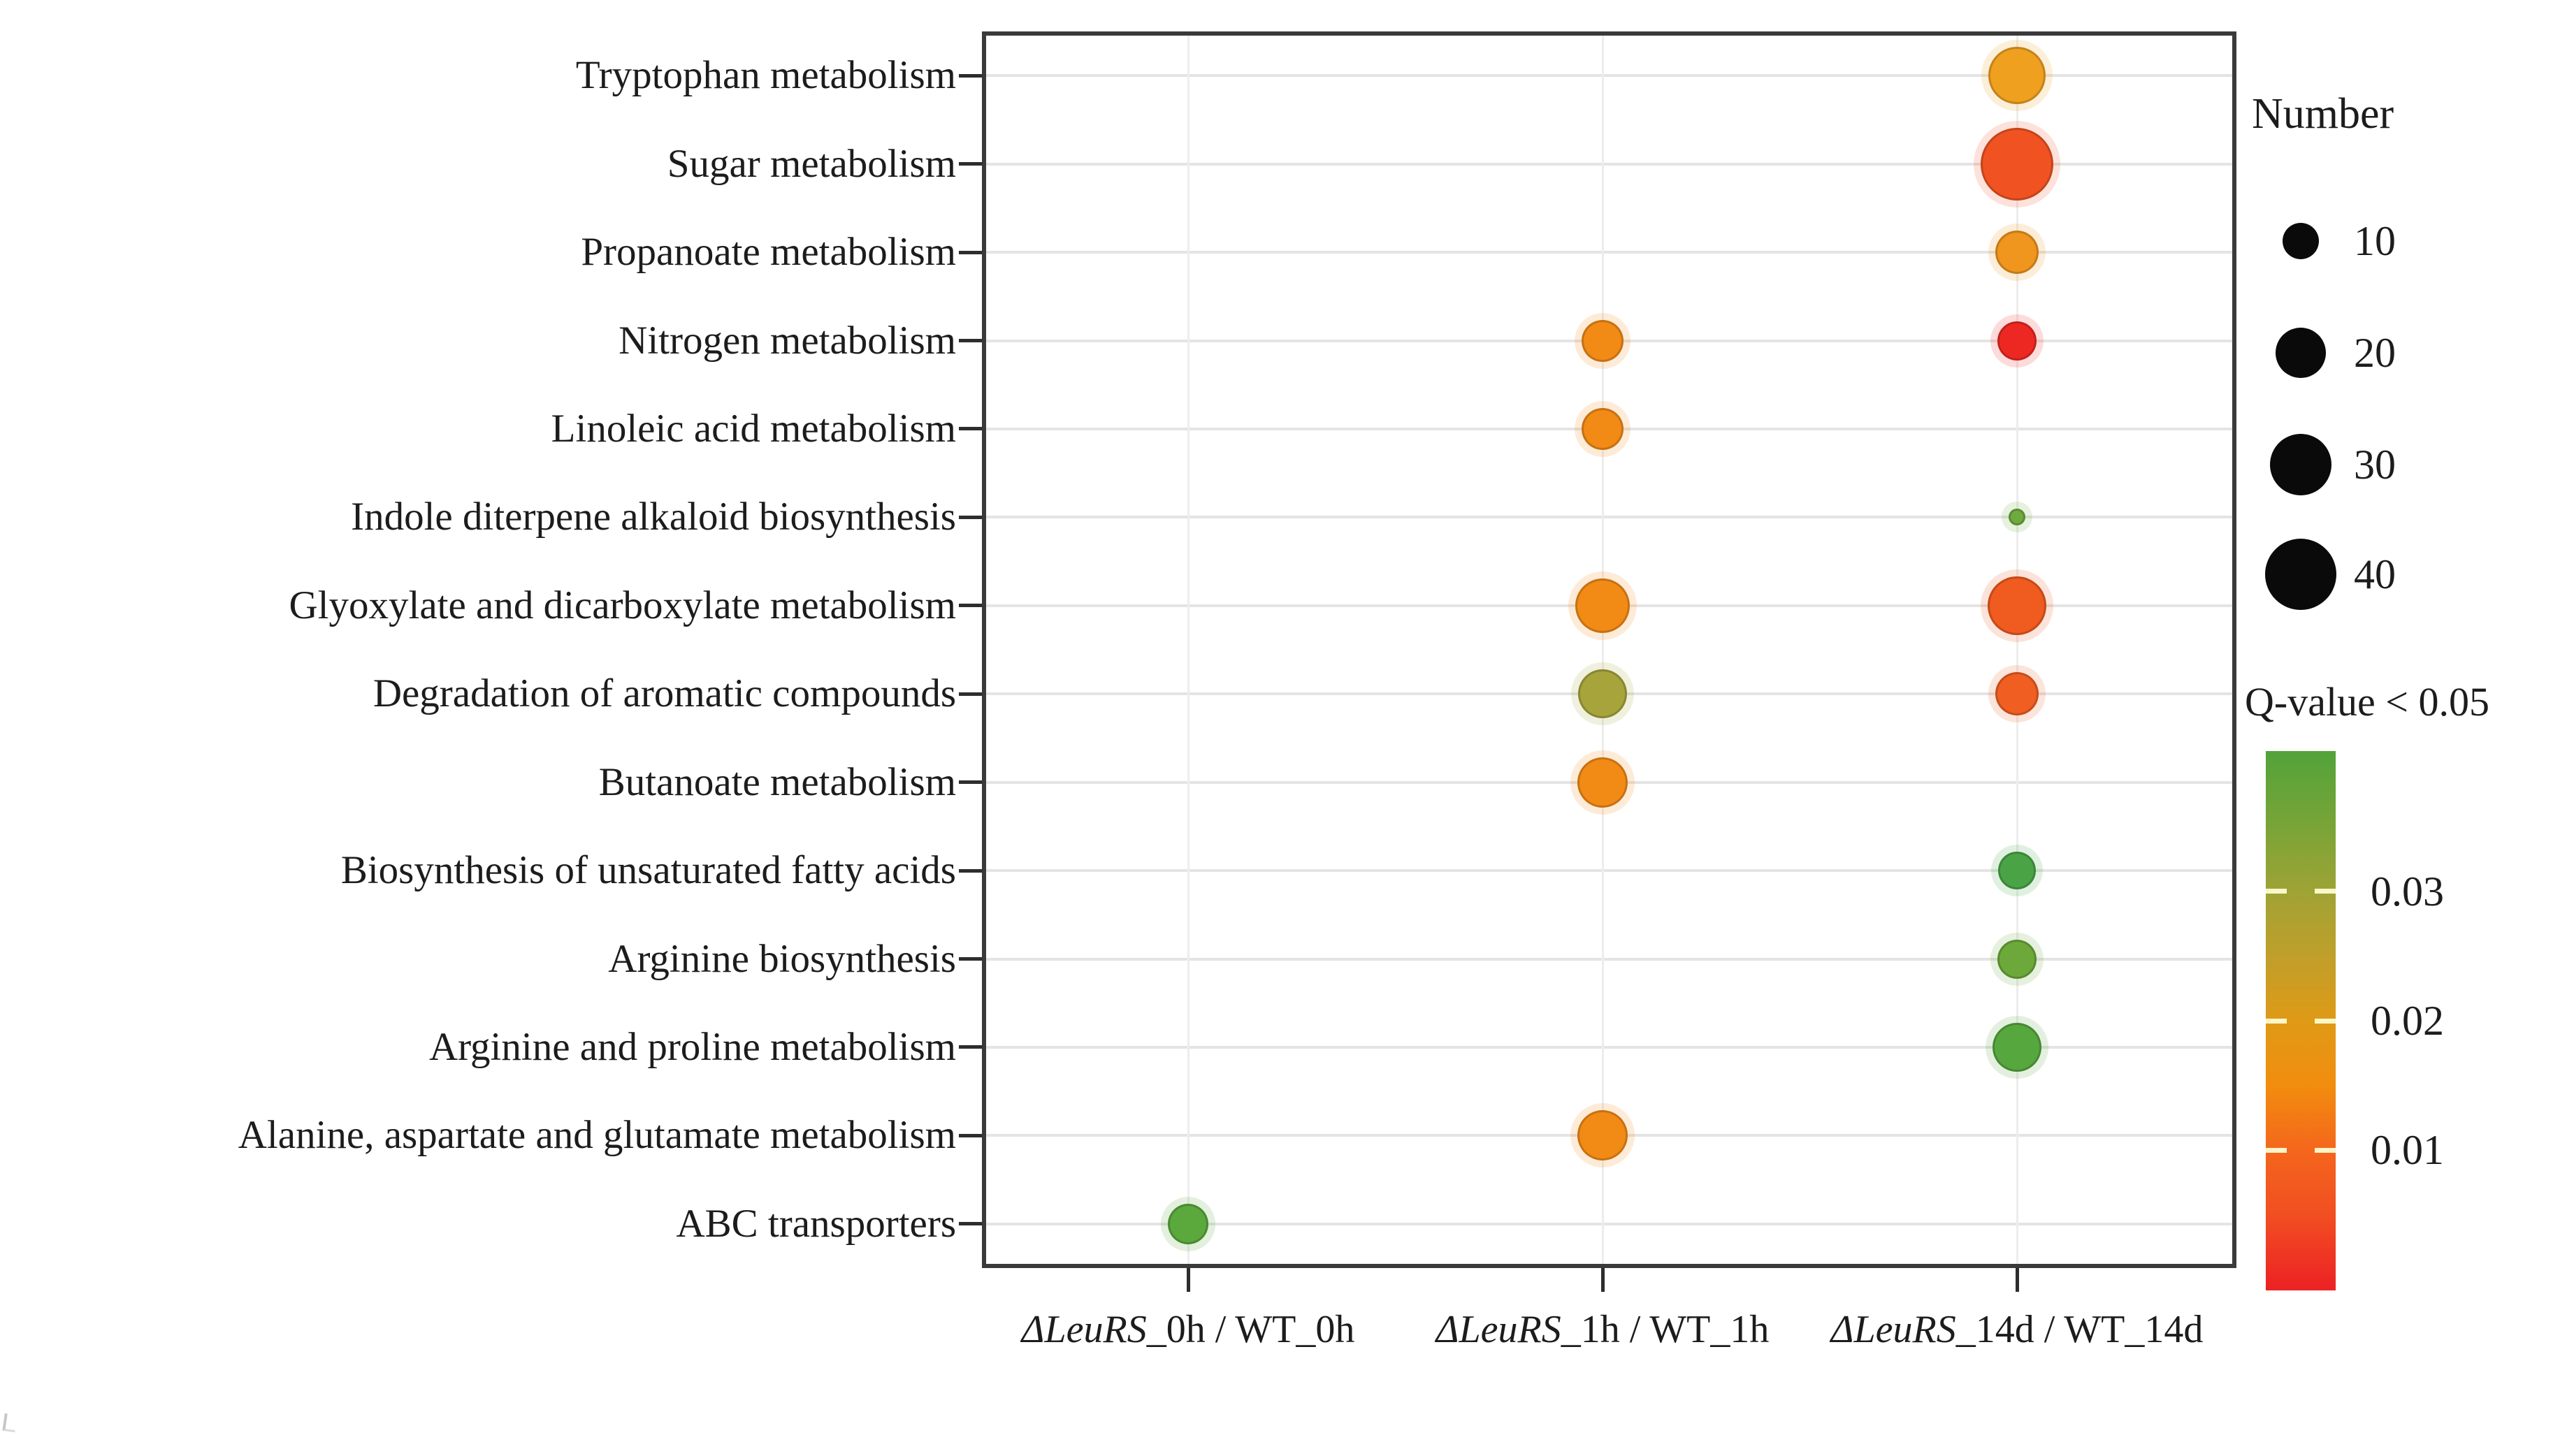 Image resolution: width=2567 pixels, height=1456 pixels. Describe the element at coordinates (768, 252) in the screenshot. I see `y-axis-label: Propanoate metabolism` at that location.